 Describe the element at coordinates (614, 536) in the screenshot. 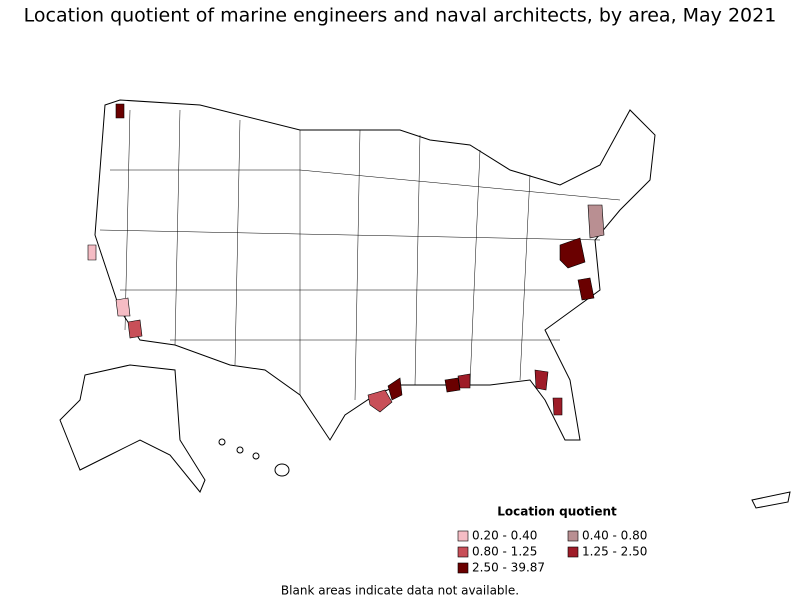

I see `legend-label: 0.40 - 0.80` at that location.